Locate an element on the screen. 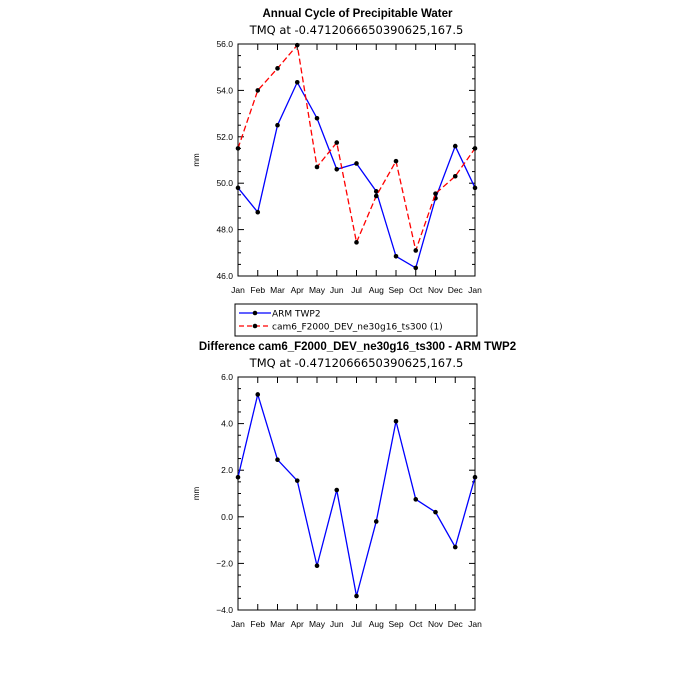 This screenshot has width=675, height=675. plot-frame is located at coordinates (356, 493).